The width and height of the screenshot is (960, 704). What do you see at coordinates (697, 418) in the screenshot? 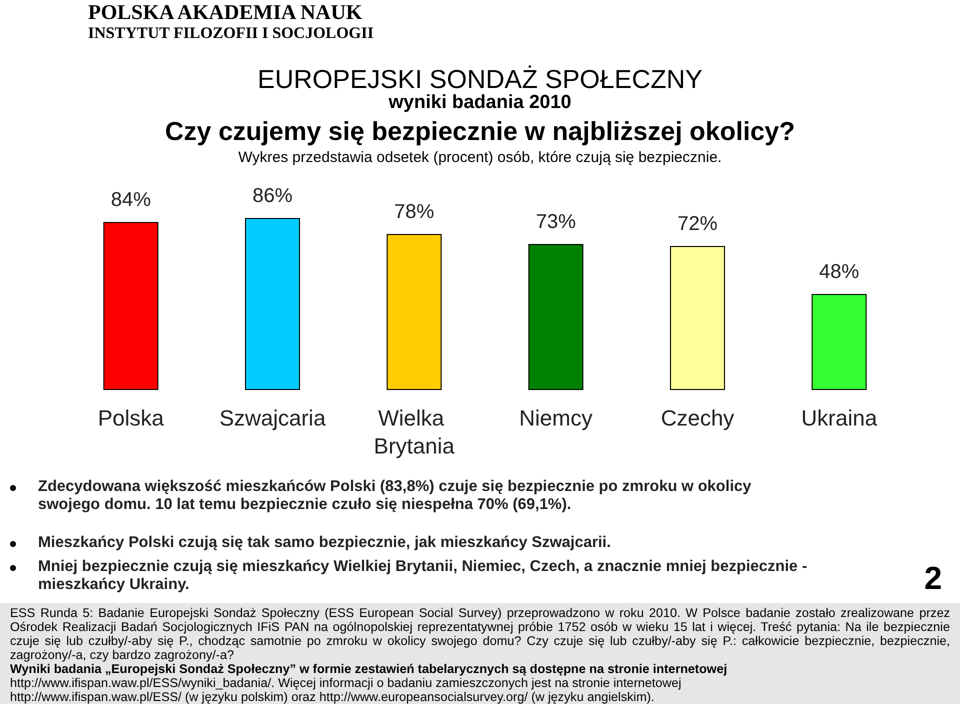
I see `x-tick-label: Czechy` at bounding box center [697, 418].